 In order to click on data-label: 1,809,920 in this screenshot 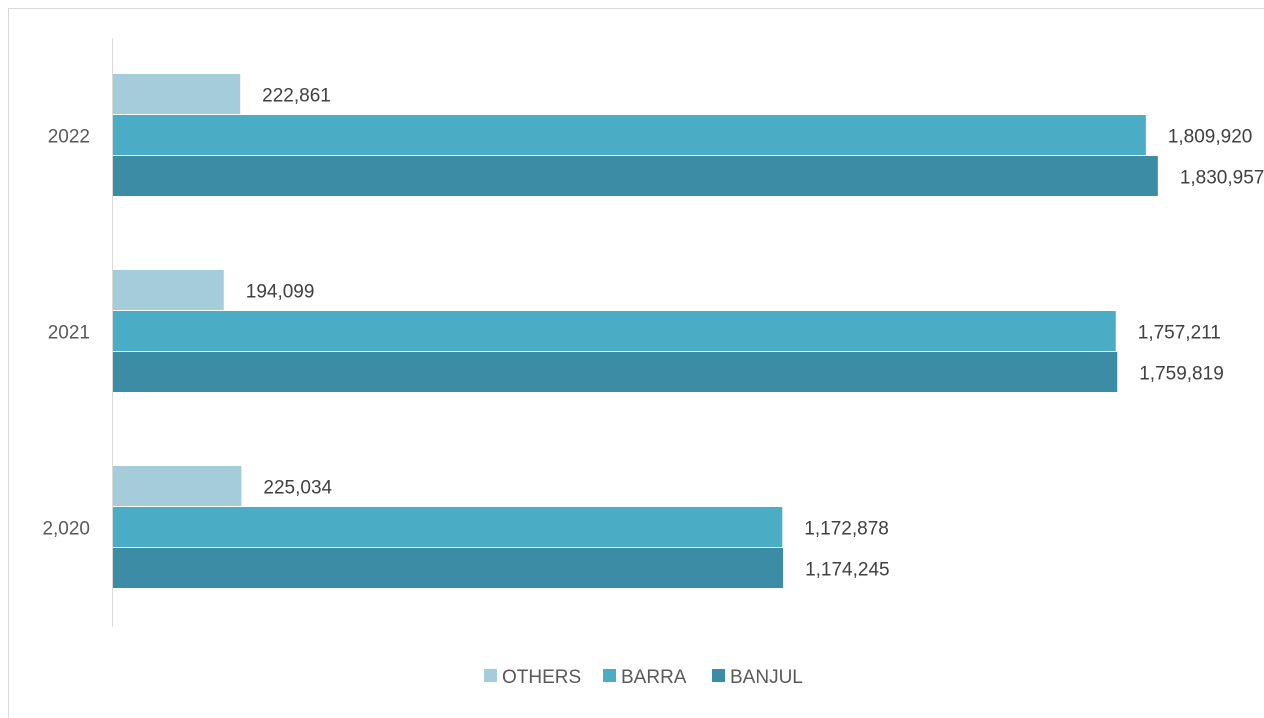, I will do `click(1210, 137)`.